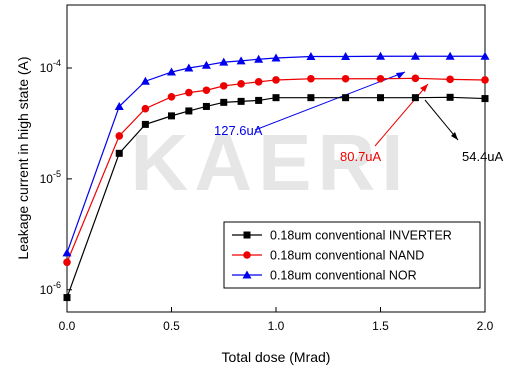  I want to click on y-tick-label: 10⁻⁶, so click(50, 288).